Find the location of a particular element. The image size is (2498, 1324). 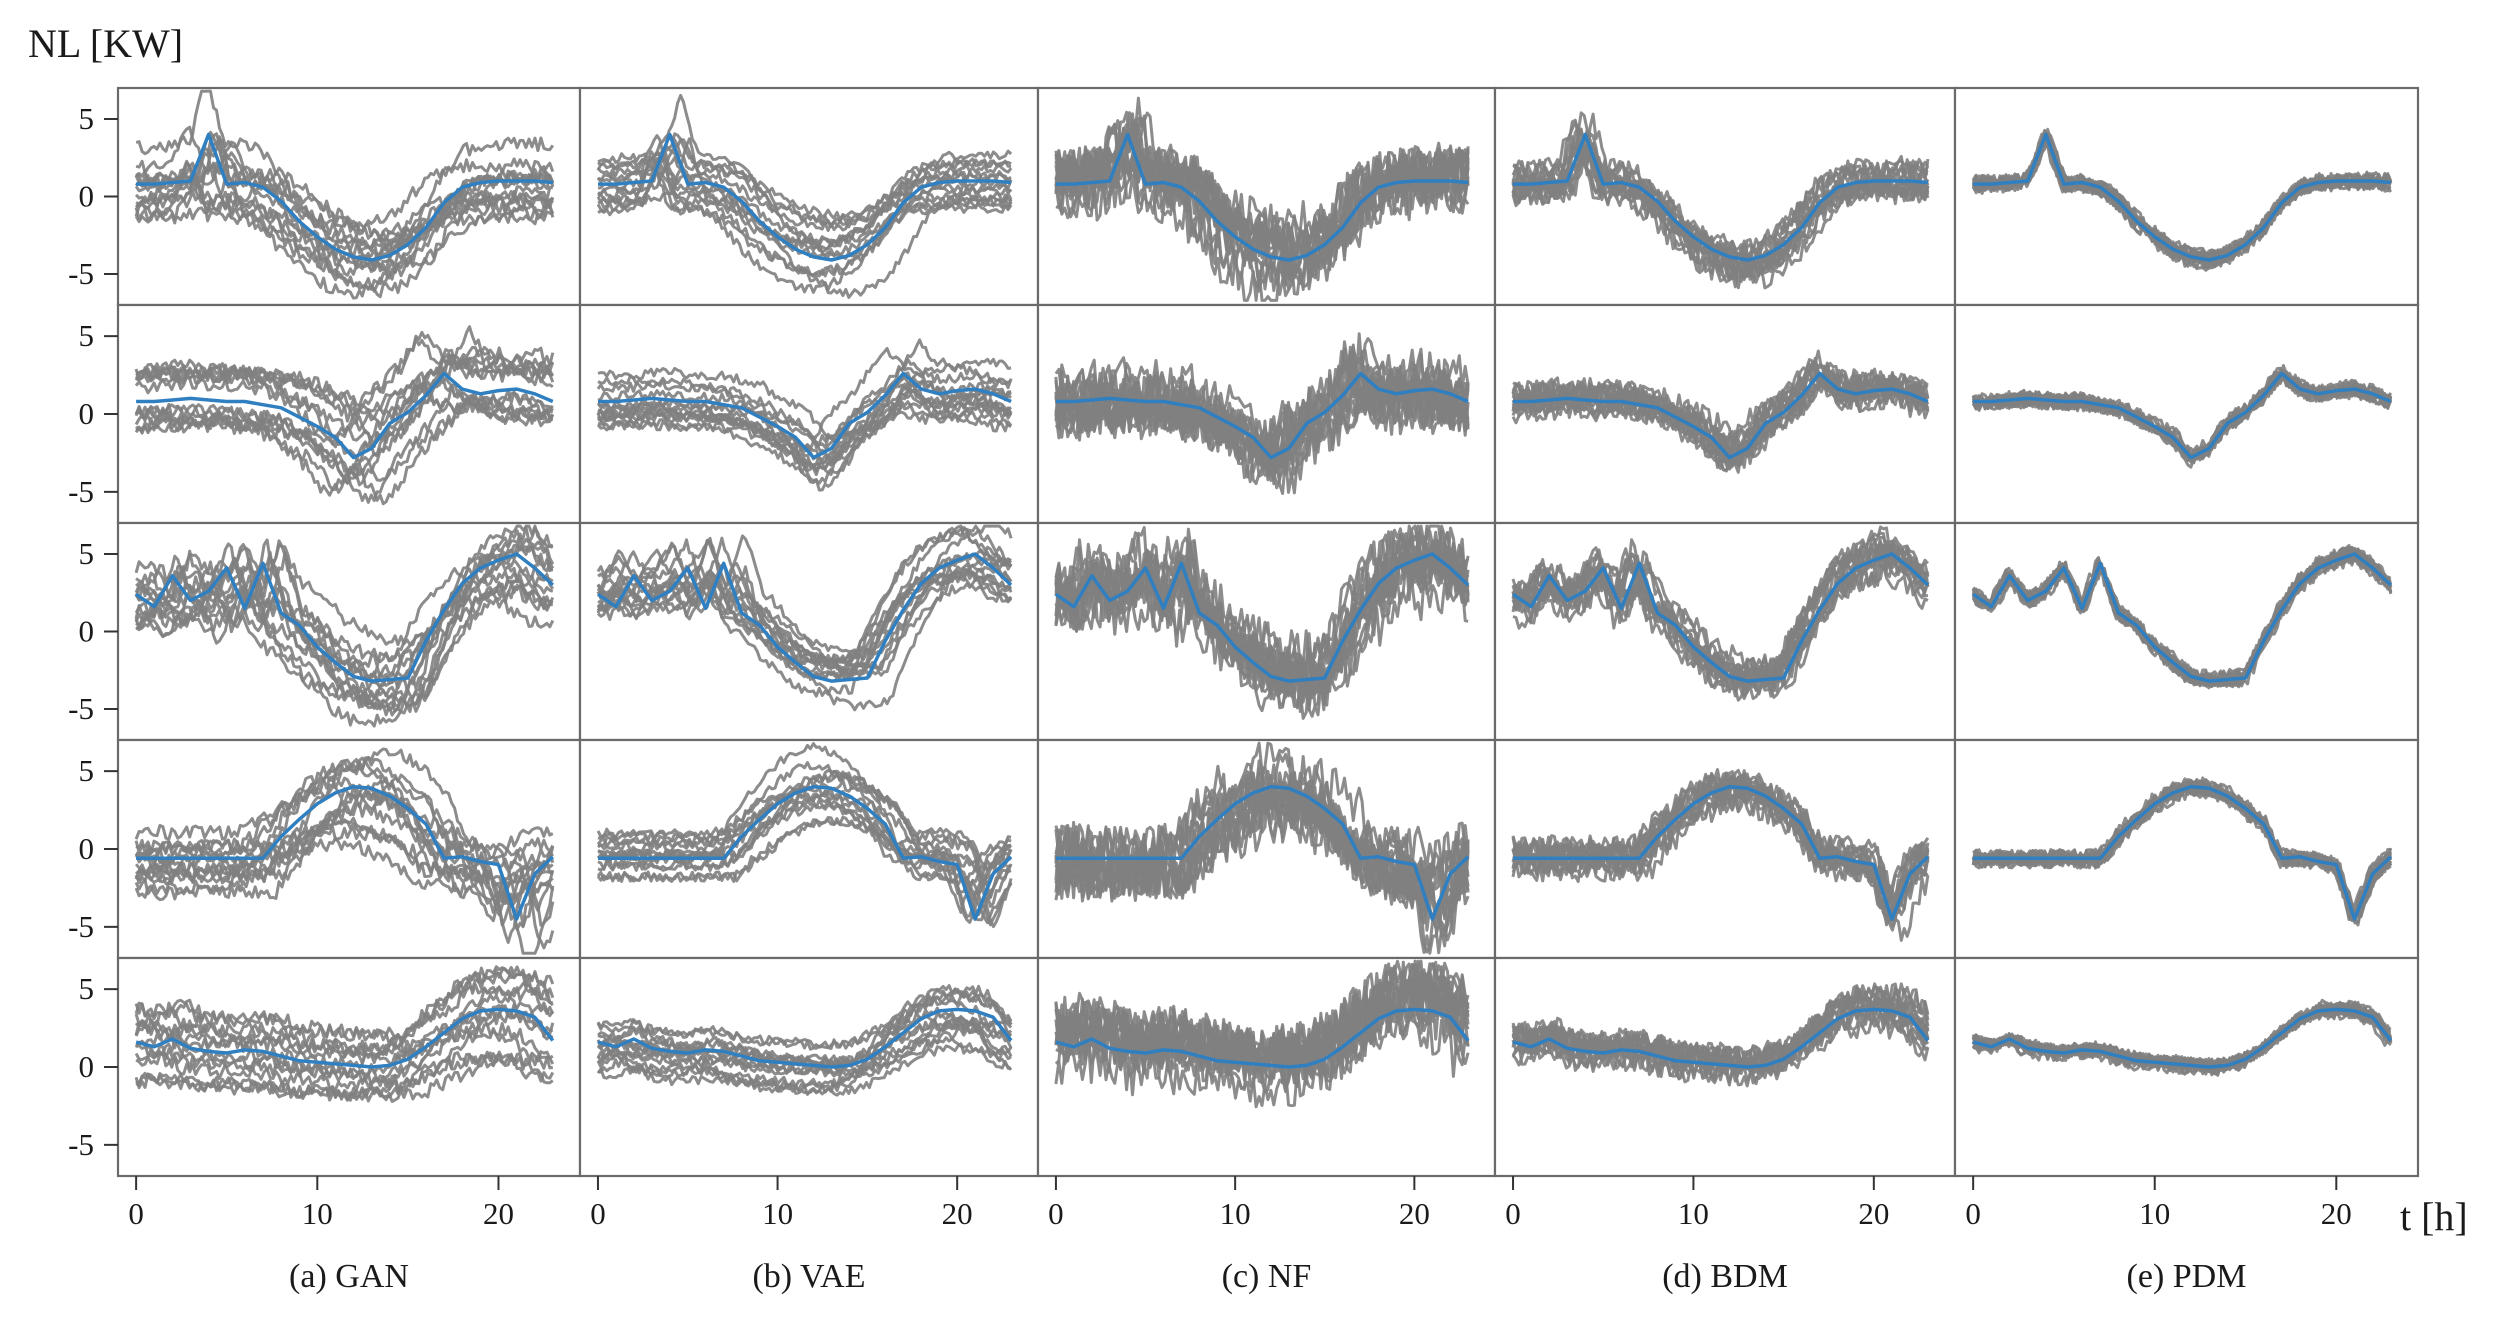

caption-nf: (c) NF is located at coordinates (1267, 1276).